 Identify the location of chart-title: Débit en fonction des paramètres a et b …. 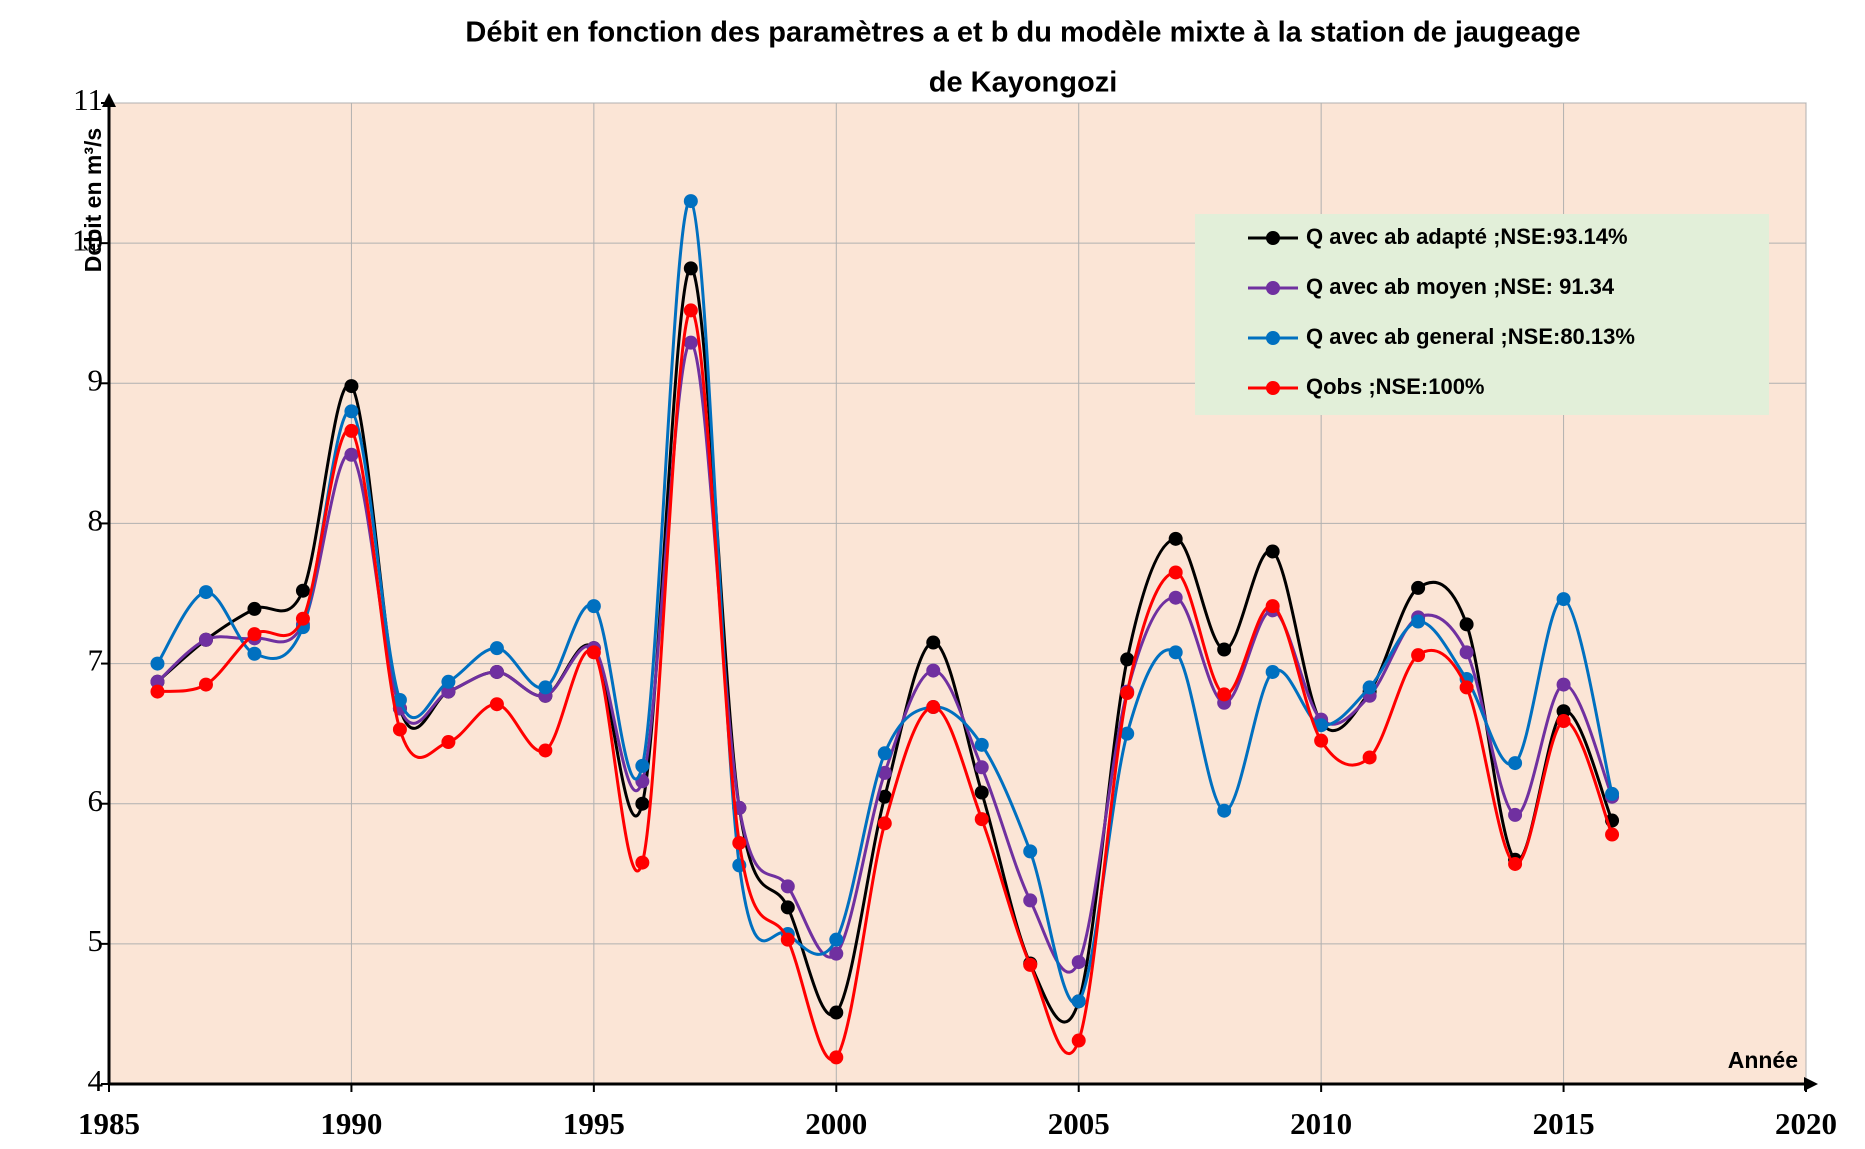
(1022, 33).